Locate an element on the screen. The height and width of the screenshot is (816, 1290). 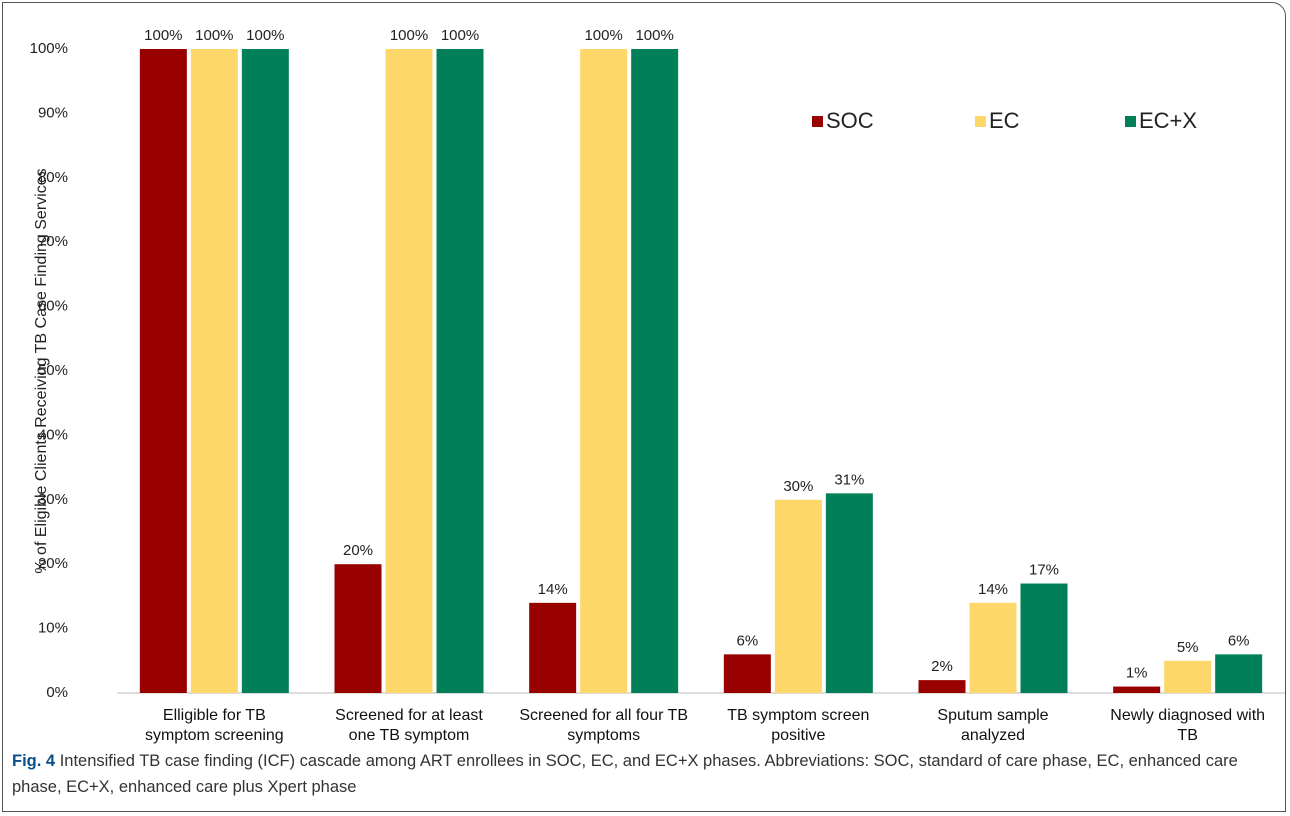
y-tick-label: 50% is located at coordinates (53, 370).